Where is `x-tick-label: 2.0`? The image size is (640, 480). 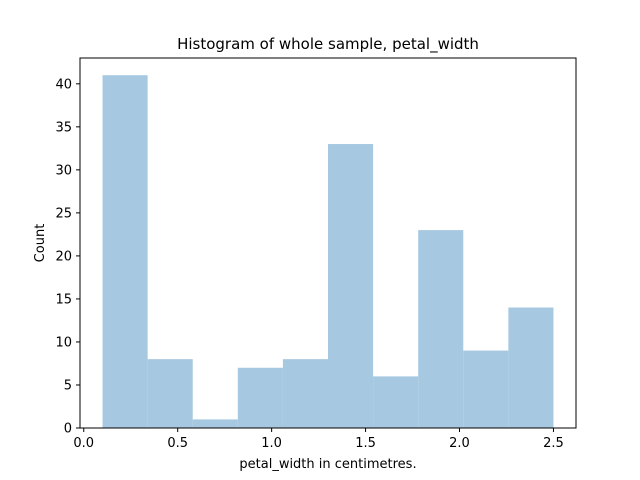 x-tick-label: 2.0 is located at coordinates (459, 443).